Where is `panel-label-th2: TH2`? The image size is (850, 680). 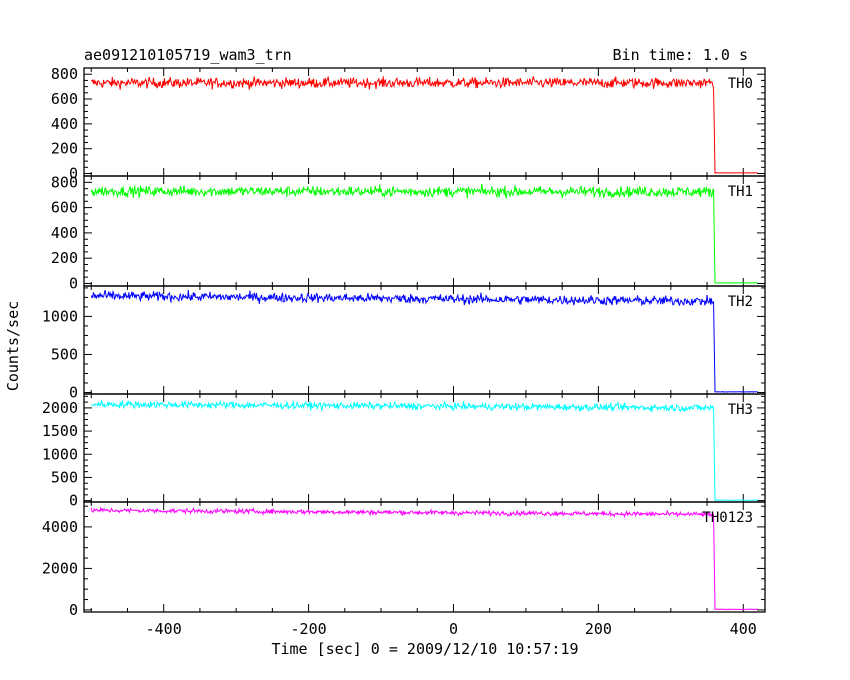
panel-label-th2: TH2 is located at coordinates (740, 302).